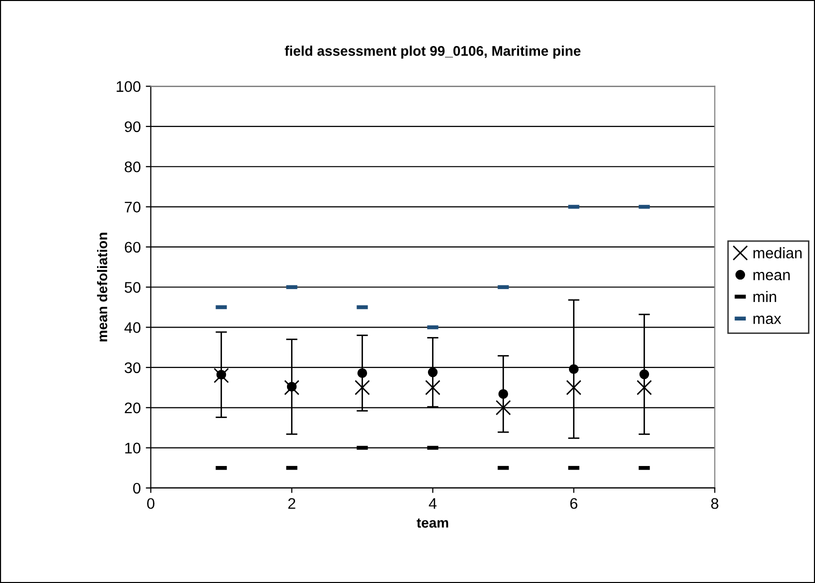 This screenshot has height=583, width=815. I want to click on y-tick-label: 50, so click(132, 287).